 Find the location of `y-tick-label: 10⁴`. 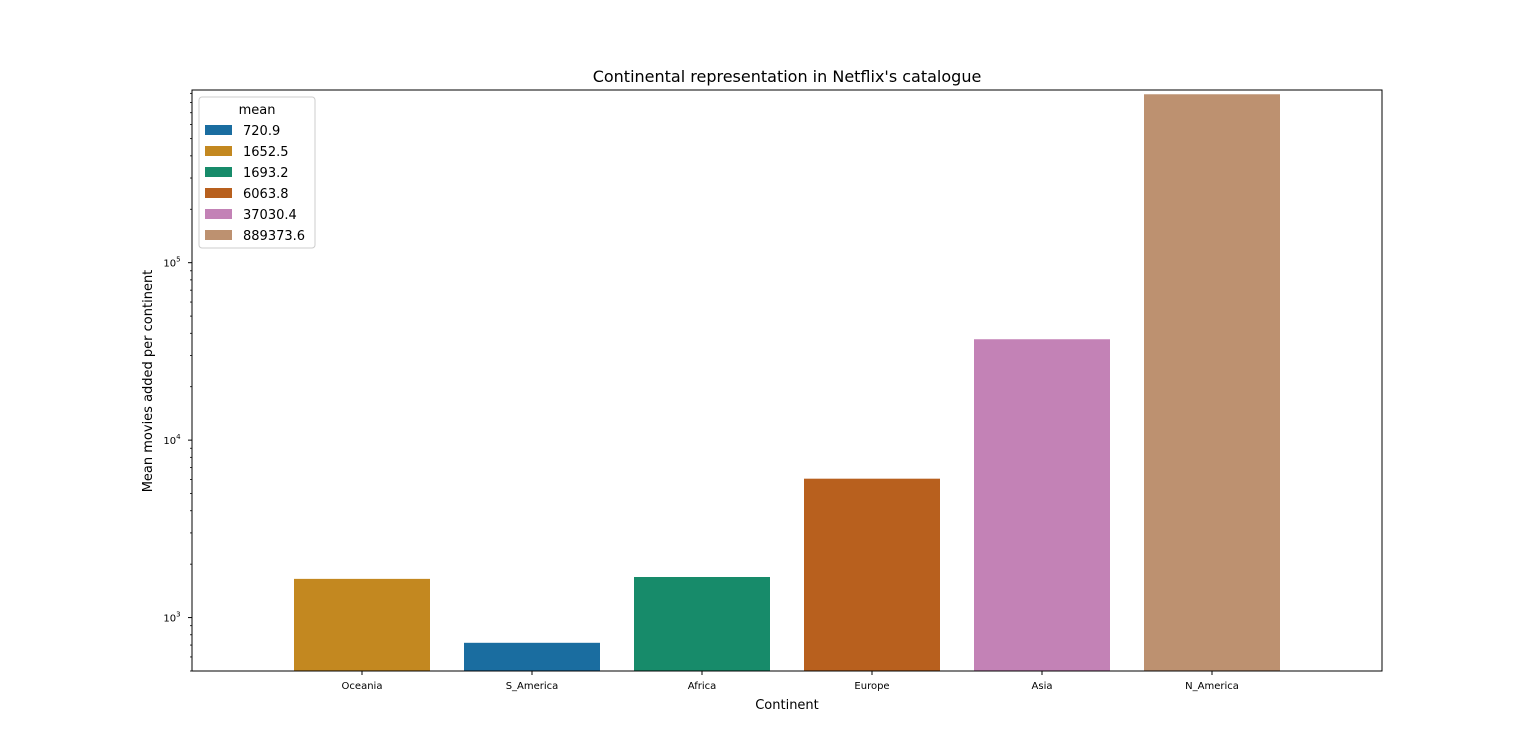

y-tick-label: 10⁴ is located at coordinates (172, 440).